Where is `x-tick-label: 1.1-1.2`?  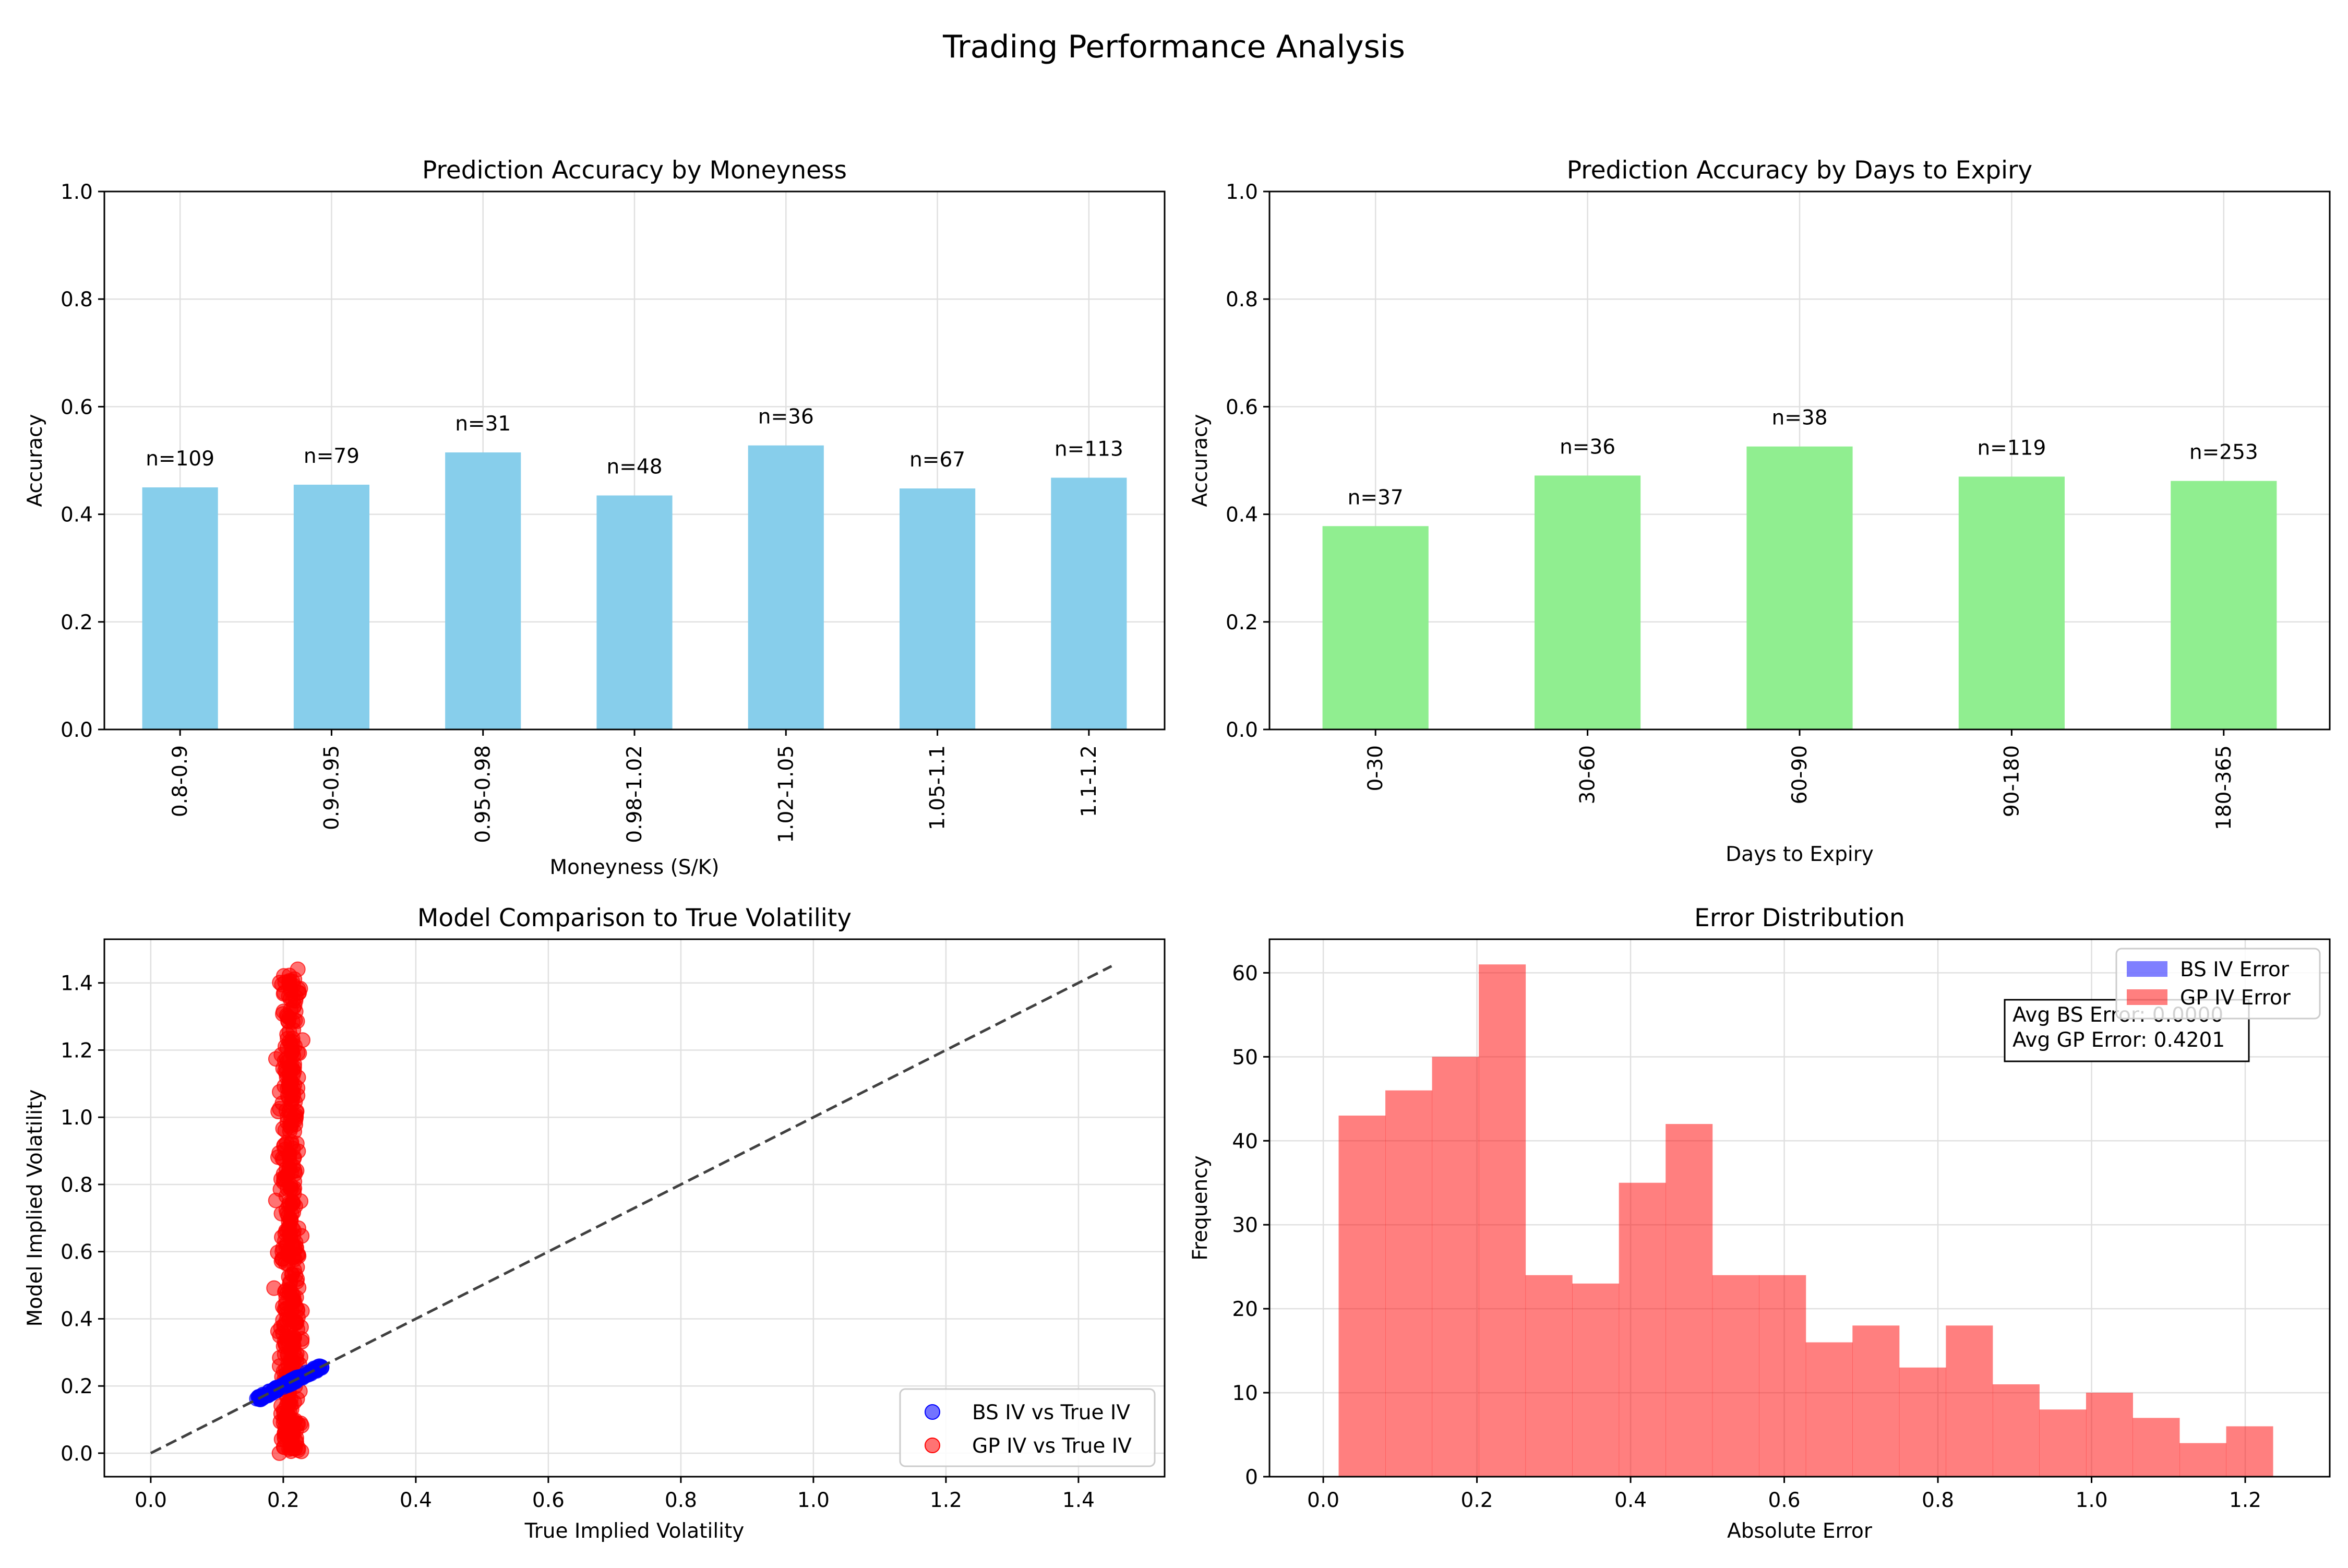 x-tick-label: 1.1-1.2 is located at coordinates (1089, 781).